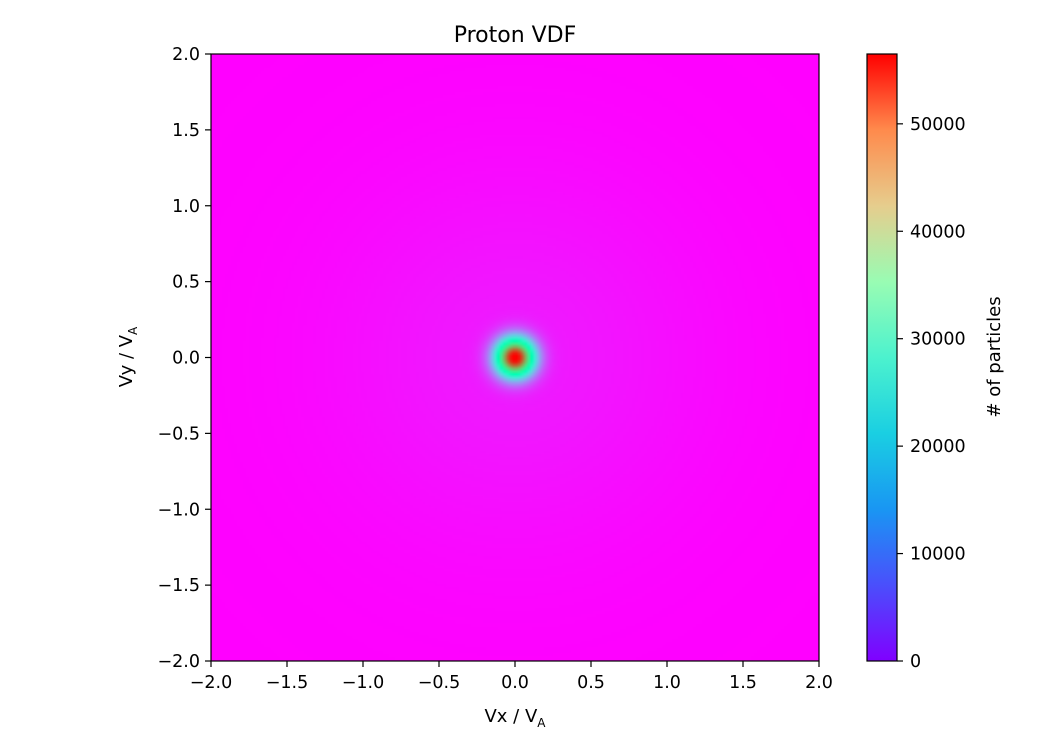  I want to click on x-axis-ticks: −2.0 −1.5 −1.0 −0.5 0.0 0.5 1.0 1.5 2.0, so click(511, 677).